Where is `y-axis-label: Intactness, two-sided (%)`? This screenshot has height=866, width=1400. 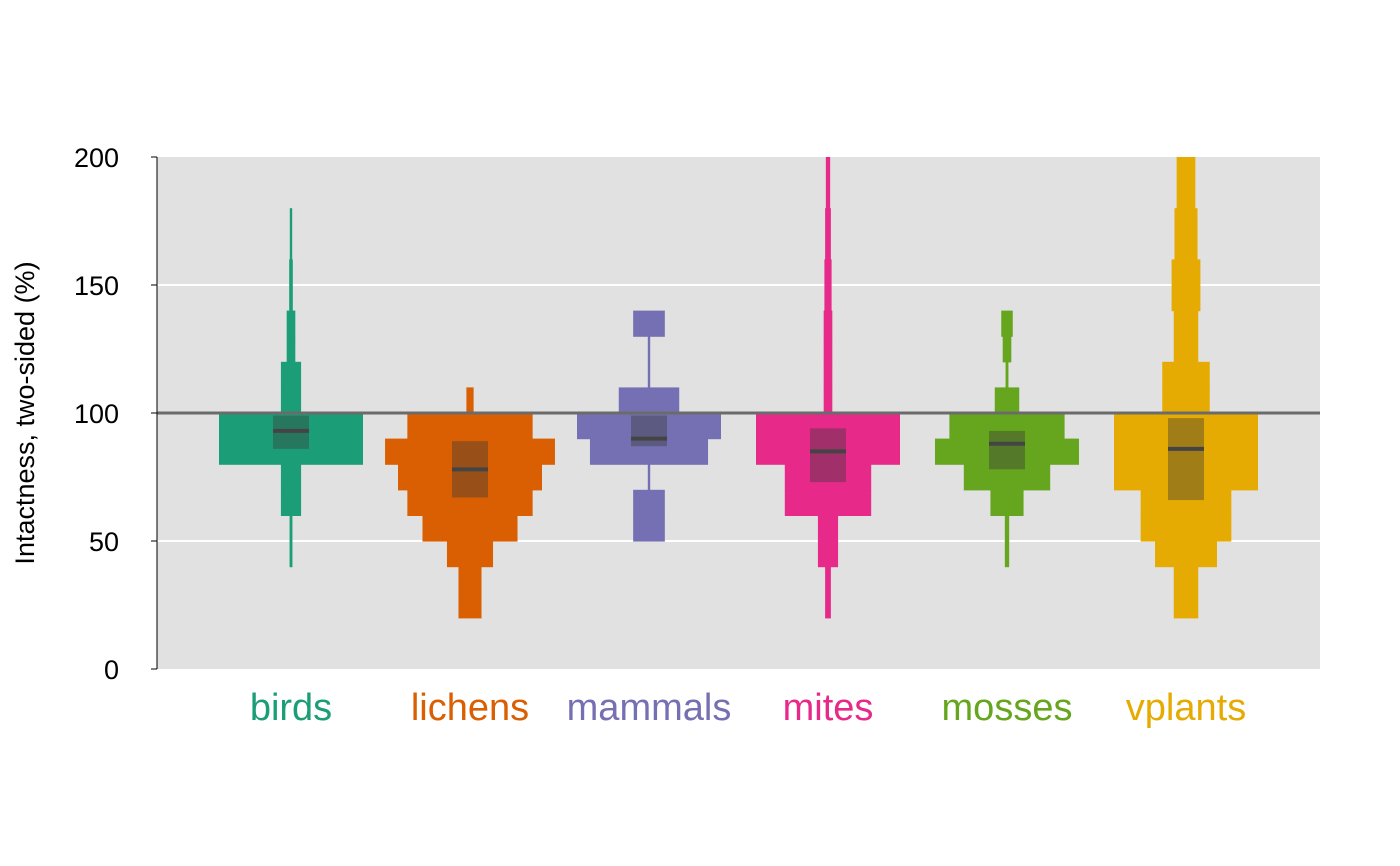 y-axis-label: Intactness, two-sided (%) is located at coordinates (25, 412).